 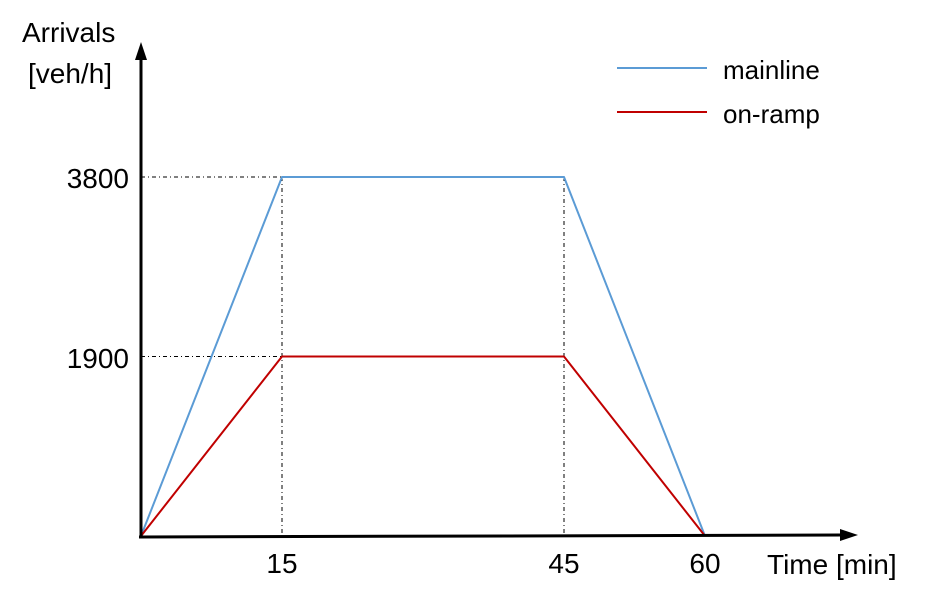 What do you see at coordinates (141, 51) in the screenshot?
I see `y-axis-arrow` at bounding box center [141, 51].